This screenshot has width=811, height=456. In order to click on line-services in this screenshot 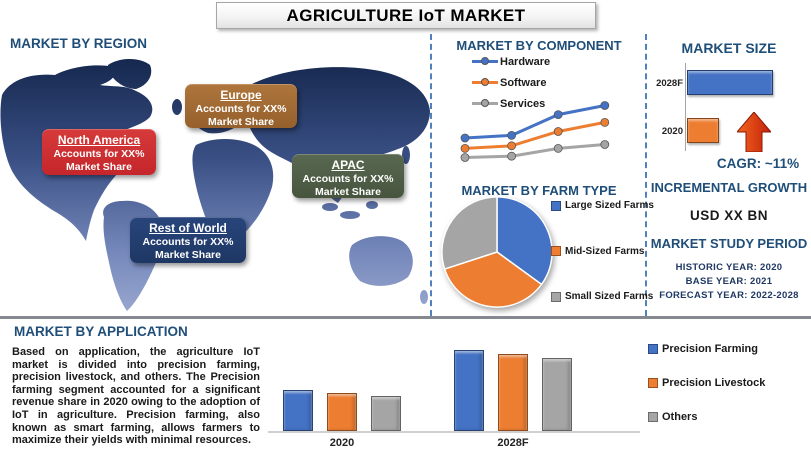, I will do `click(534, 151)`.